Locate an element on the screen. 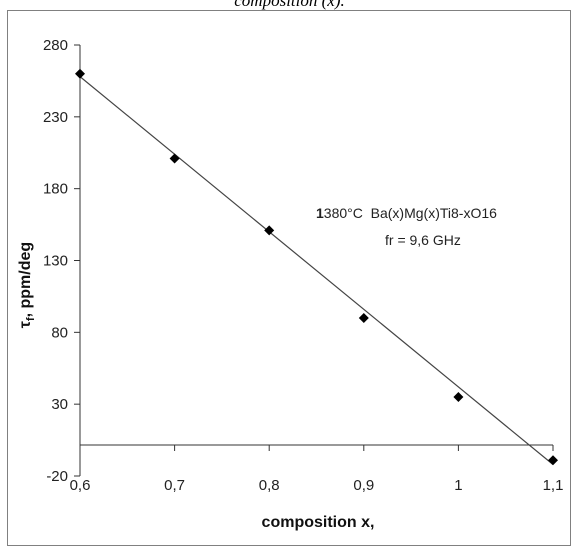 The width and height of the screenshot is (579, 550). figure-caption: composition (x). is located at coordinates (289, 5).